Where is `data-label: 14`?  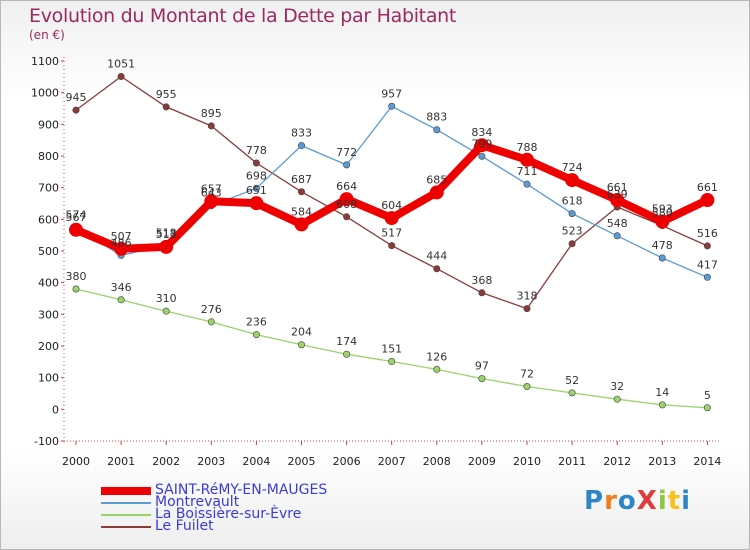 data-label: 14 is located at coordinates (662, 392).